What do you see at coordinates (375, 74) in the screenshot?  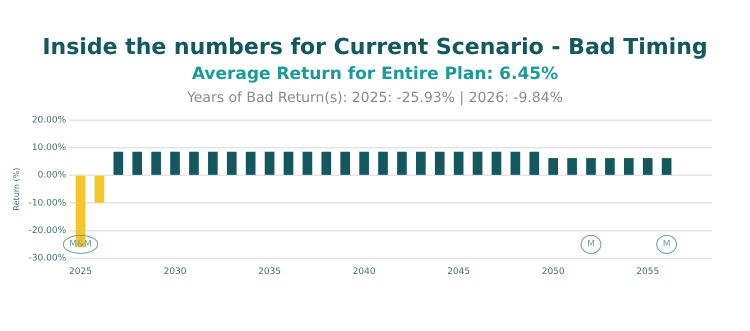 I see `chart-subtitle: Average Return for Entire Plan: 6.45%` at bounding box center [375, 74].